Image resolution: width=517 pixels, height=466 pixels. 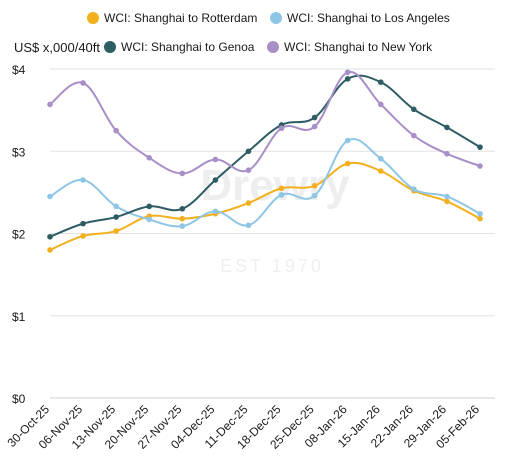 I want to click on legend-label: WCI: Shanghai to Genoa, so click(x=188, y=47).